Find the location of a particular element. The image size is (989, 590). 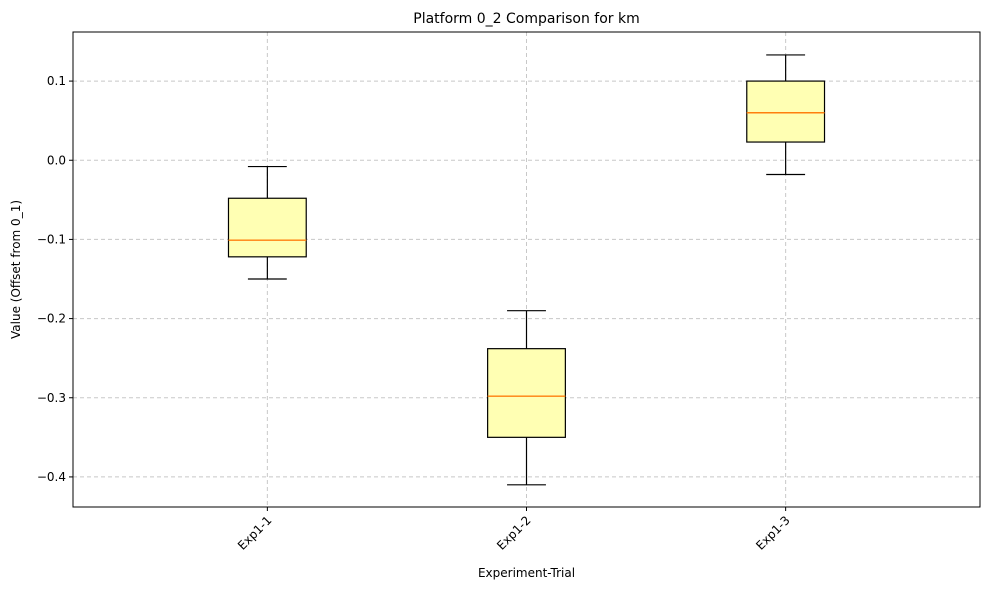

y-tick-label: −0.4 is located at coordinates (51, 477).